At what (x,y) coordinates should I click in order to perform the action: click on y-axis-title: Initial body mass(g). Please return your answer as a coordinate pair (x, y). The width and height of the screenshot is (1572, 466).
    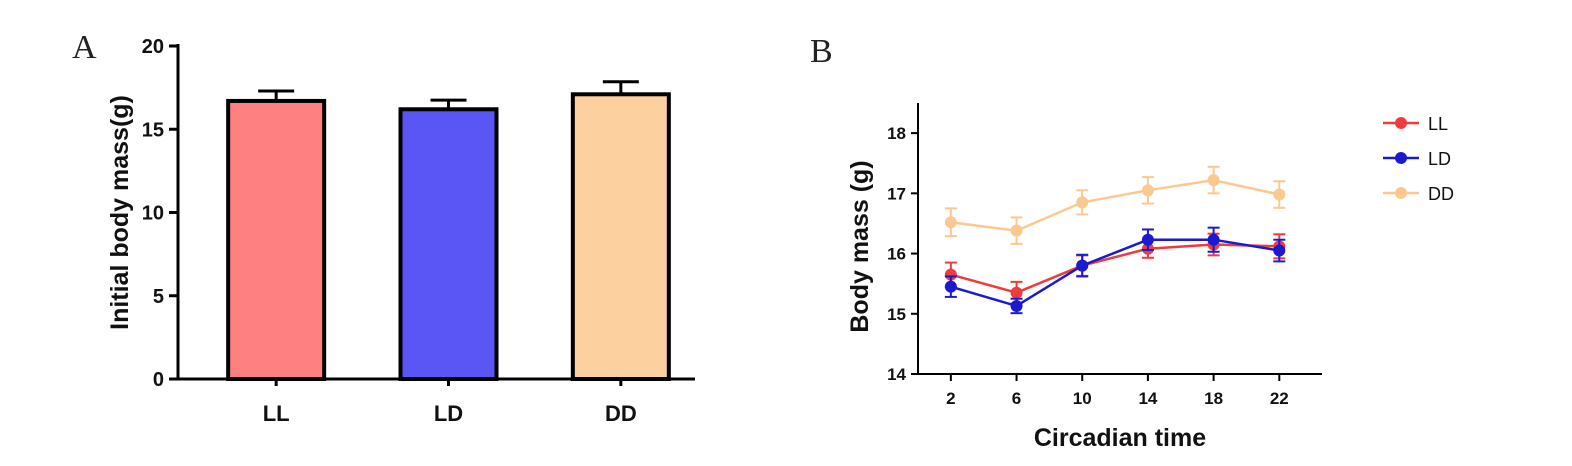
    Looking at the image, I should click on (120, 212).